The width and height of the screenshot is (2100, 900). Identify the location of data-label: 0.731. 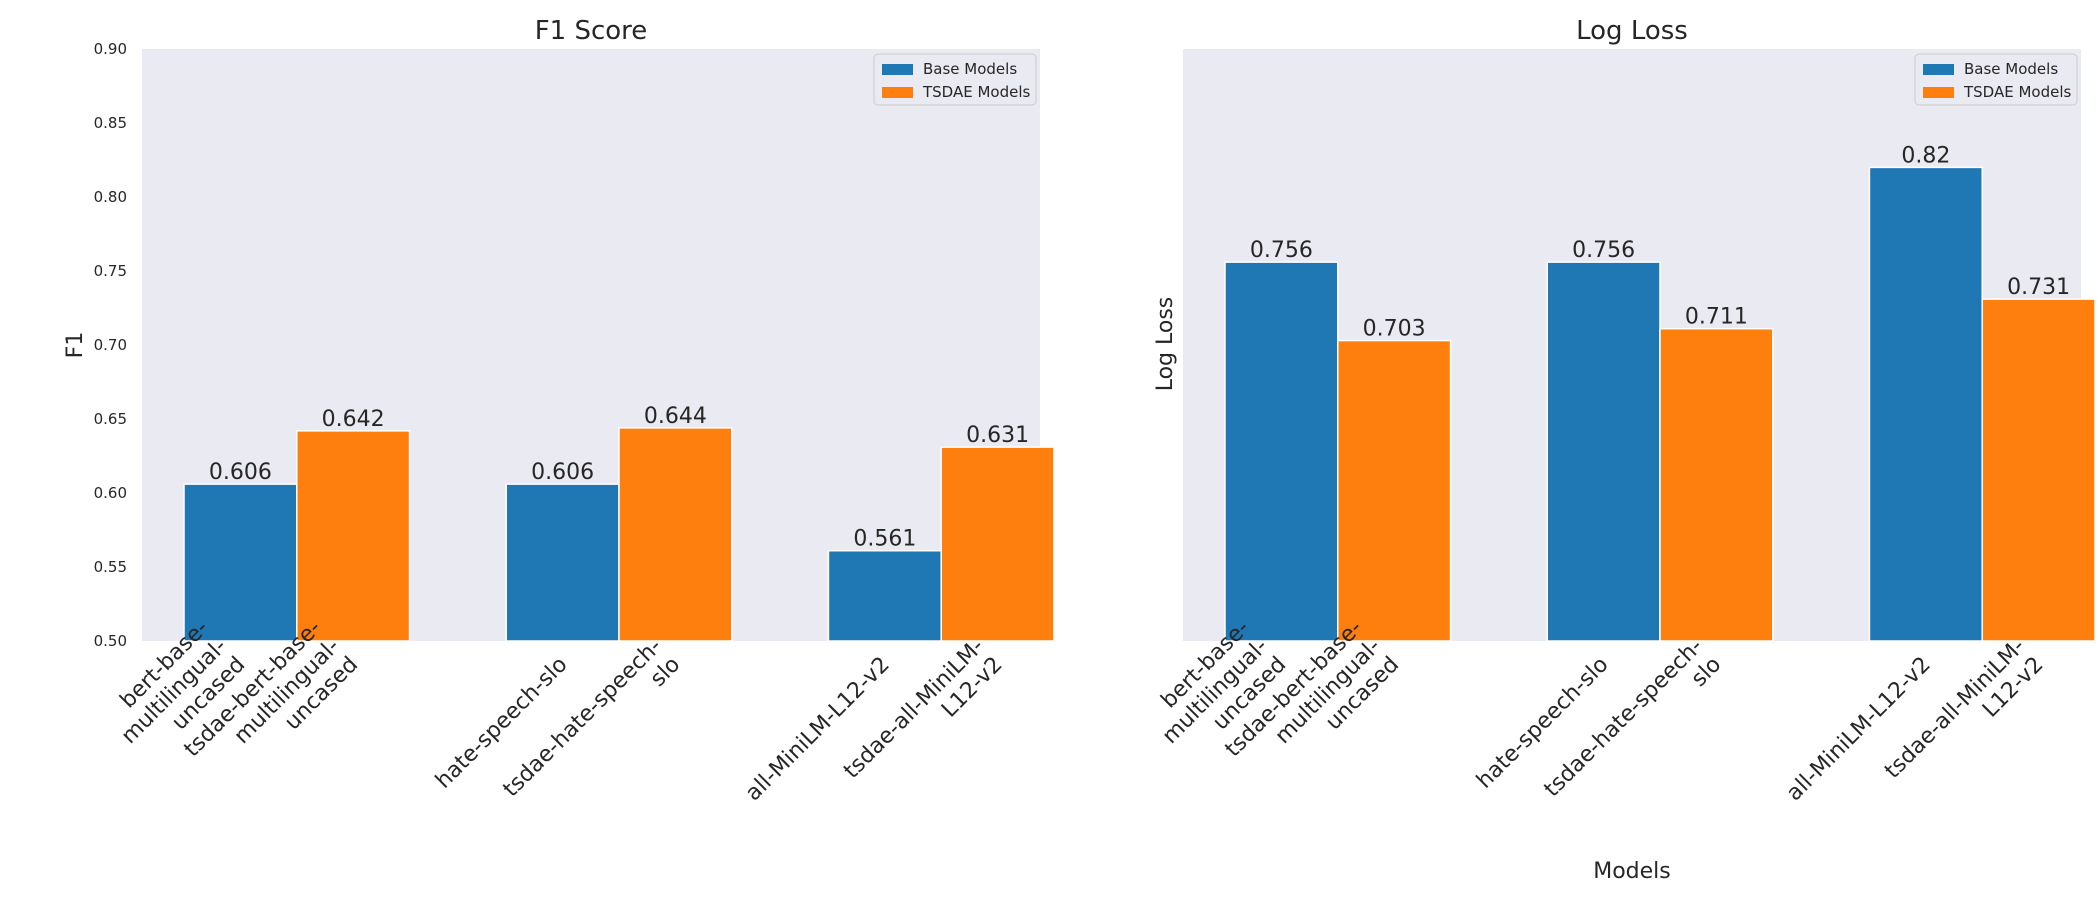
(2038, 287).